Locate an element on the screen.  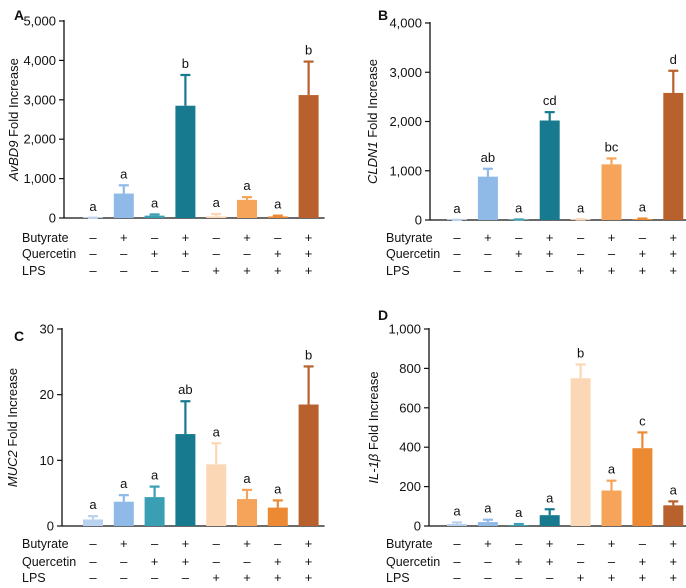
y-axis-title: AvBD9 Fold Increase is located at coordinates (13, 120).